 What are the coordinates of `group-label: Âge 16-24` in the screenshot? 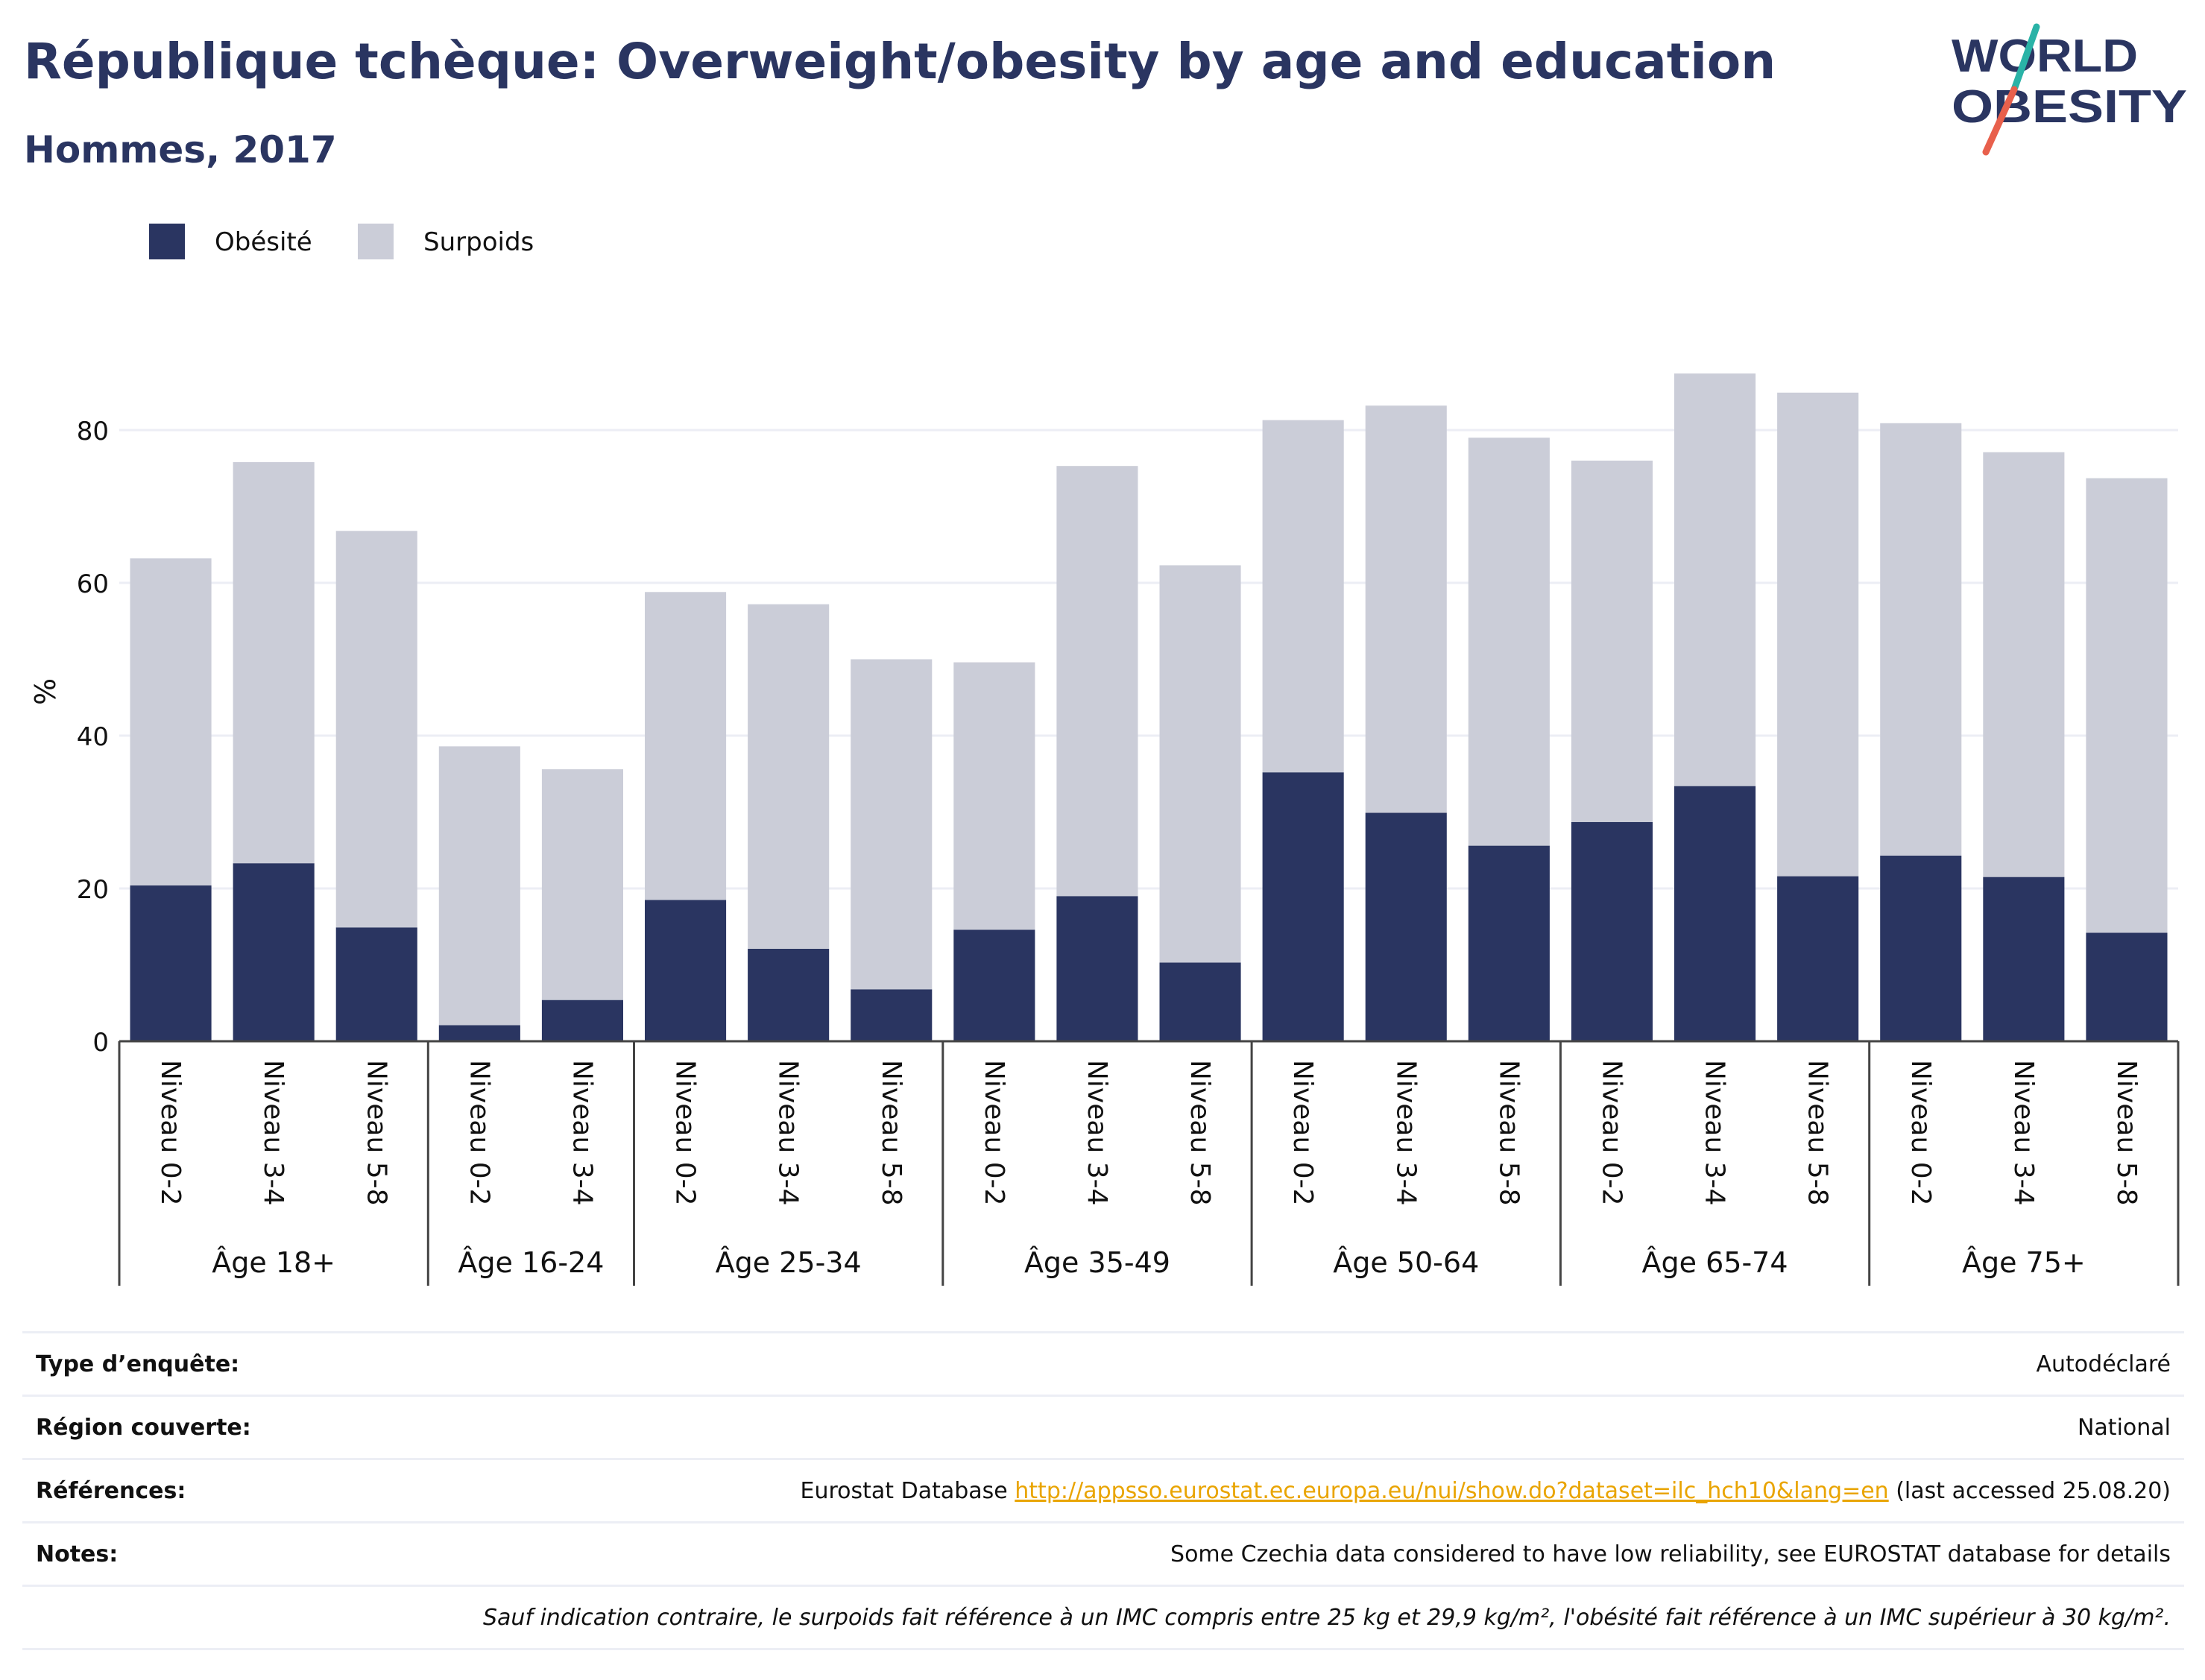 It's located at (531, 1262).